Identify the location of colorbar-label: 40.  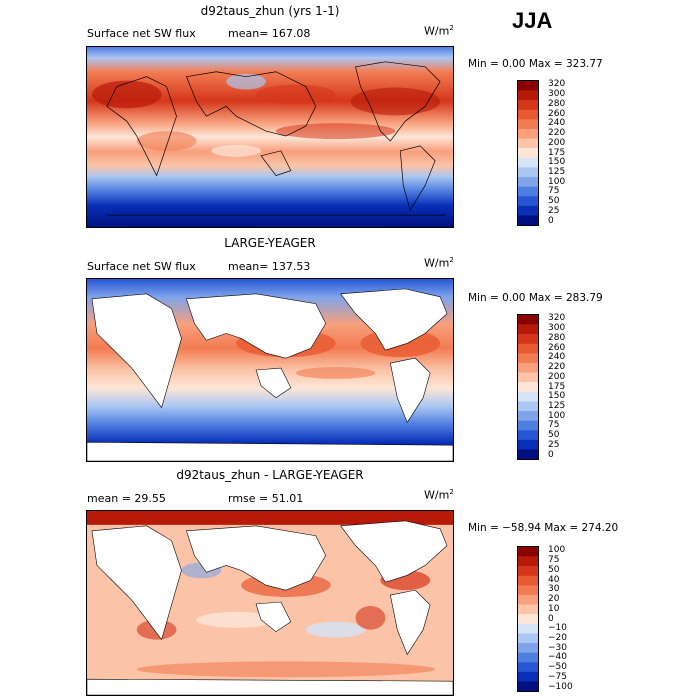
(554, 579).